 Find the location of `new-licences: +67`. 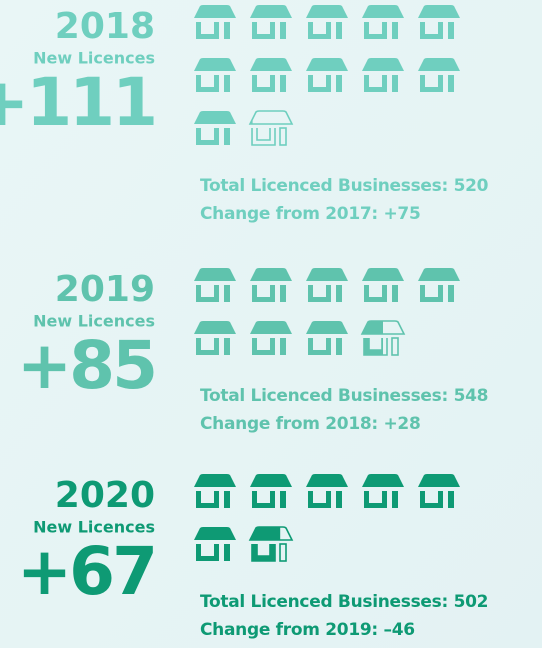

new-licences: +67 is located at coordinates (86, 571).